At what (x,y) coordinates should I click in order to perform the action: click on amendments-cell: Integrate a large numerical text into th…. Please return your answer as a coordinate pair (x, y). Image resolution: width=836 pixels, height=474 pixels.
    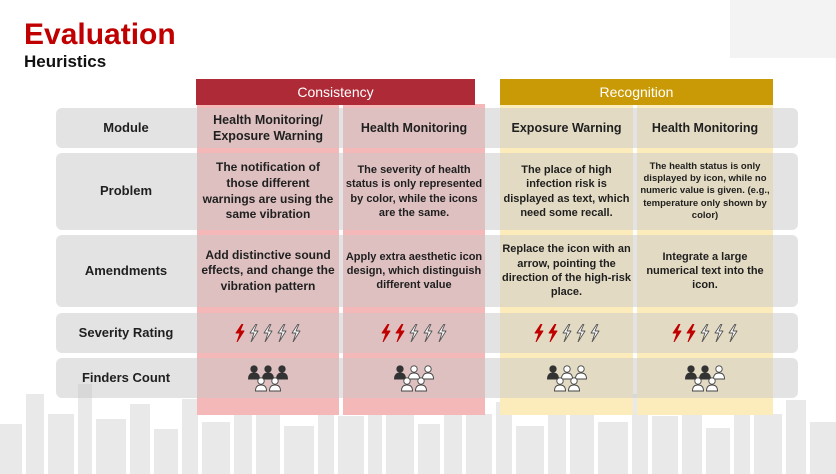
    Looking at the image, I should click on (705, 271).